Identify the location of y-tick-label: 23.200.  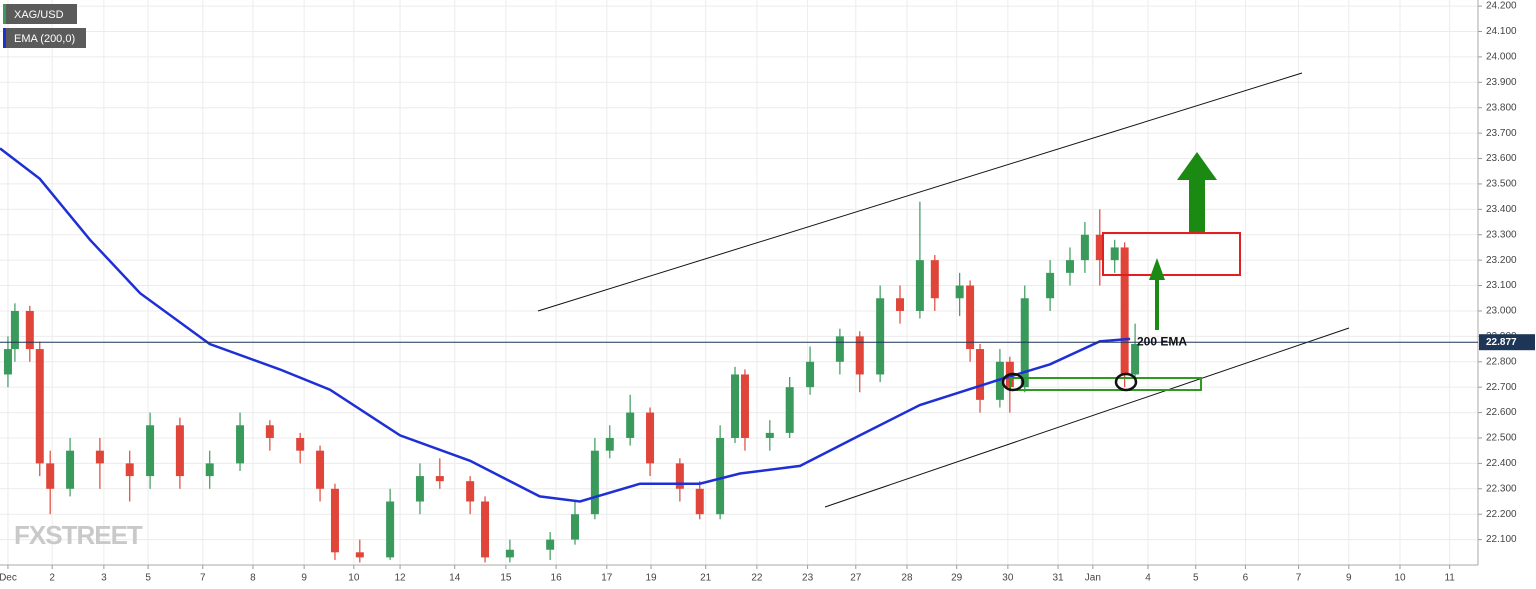
(1501, 260).